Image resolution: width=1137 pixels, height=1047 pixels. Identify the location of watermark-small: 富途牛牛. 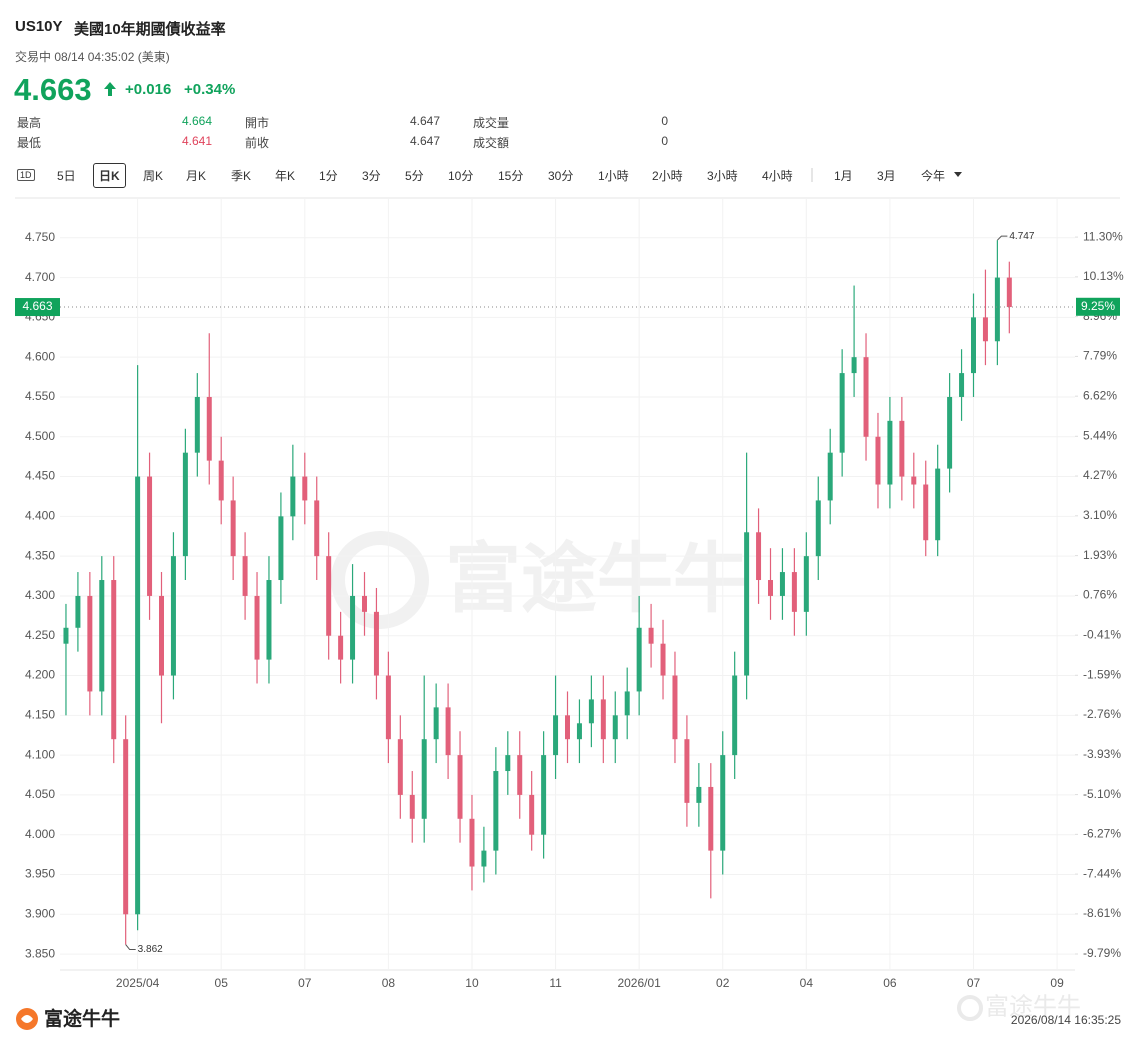
(1033, 1006).